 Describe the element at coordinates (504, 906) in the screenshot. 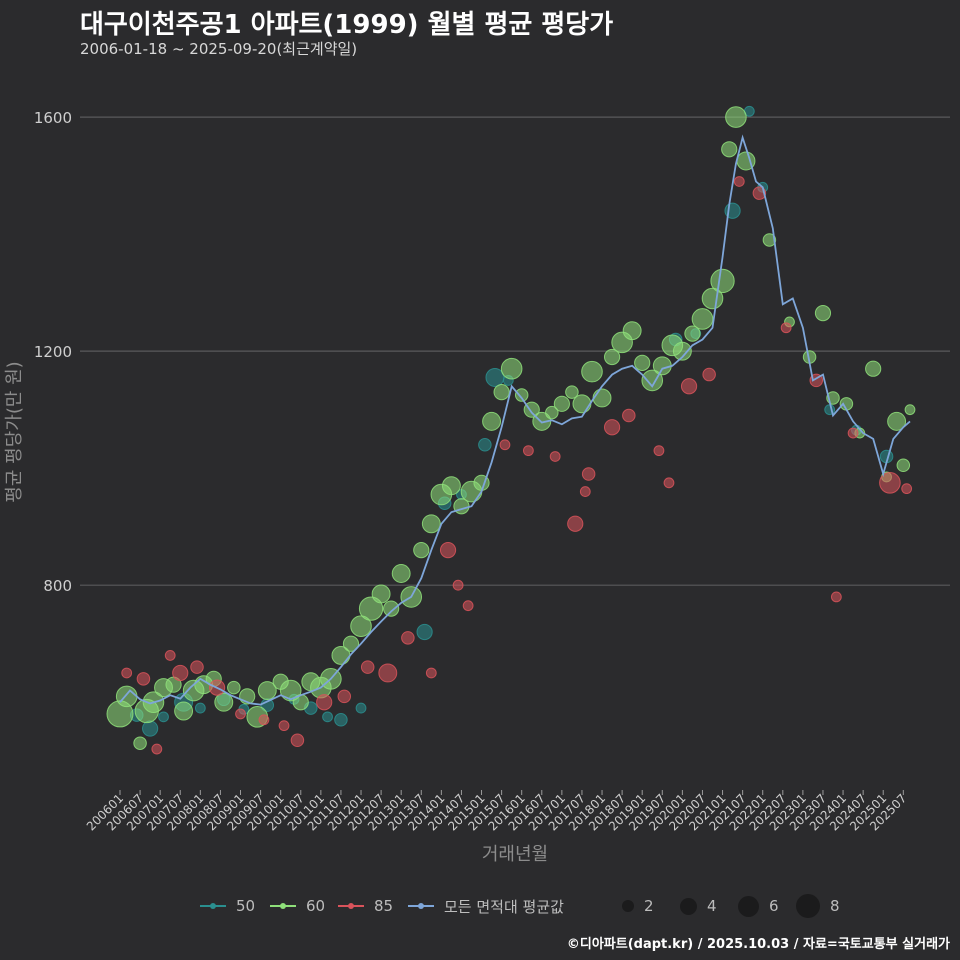

I see `legend-label: 모든 면적대 평균값` at that location.